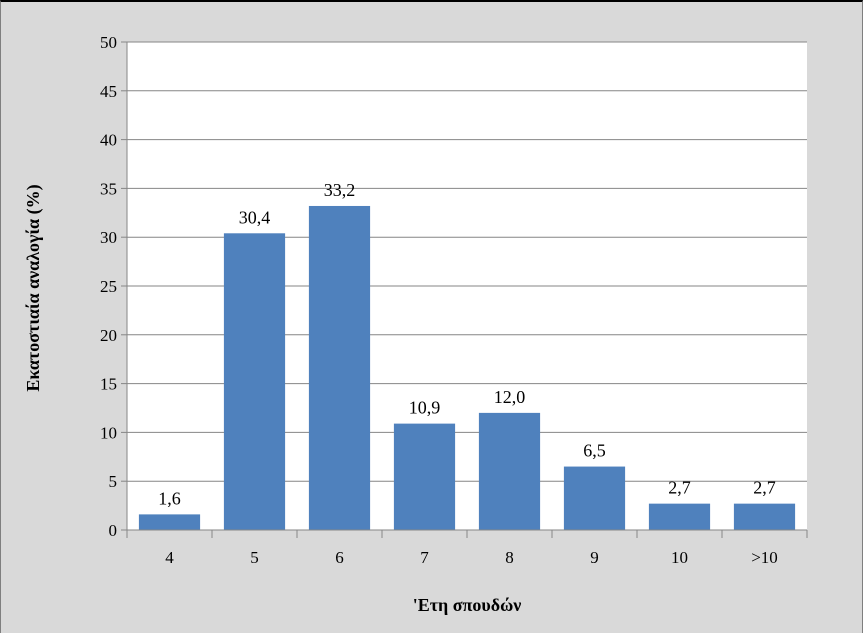 The height and width of the screenshot is (635, 863). What do you see at coordinates (254, 557) in the screenshot?
I see `x-tick-label: 5` at bounding box center [254, 557].